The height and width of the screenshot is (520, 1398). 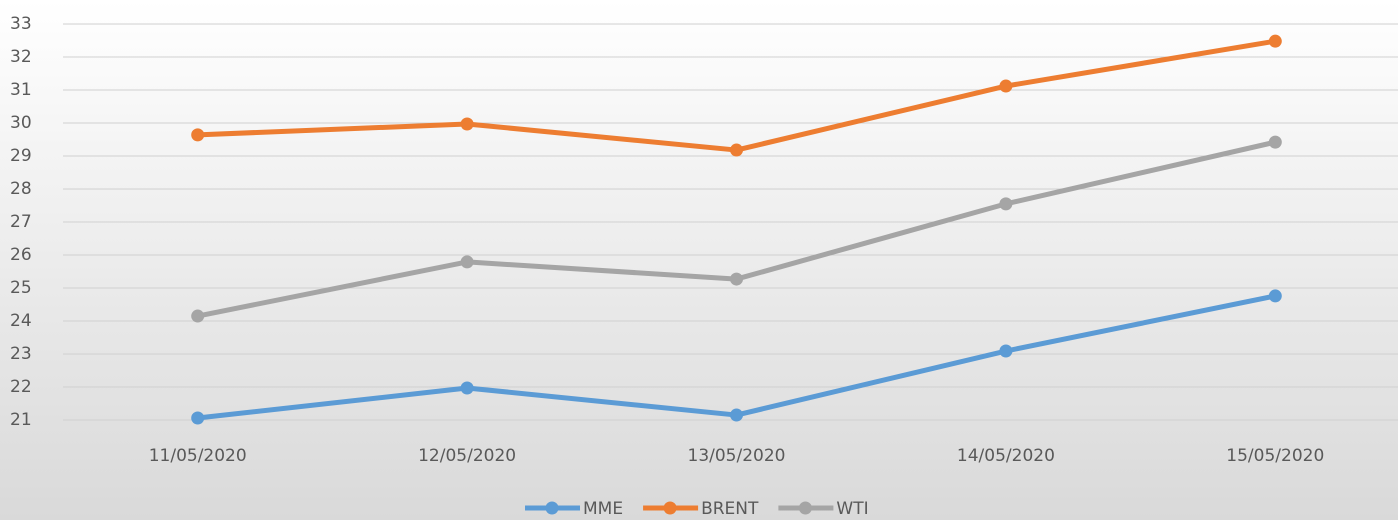 I want to click on y-tick-label: 28, so click(x=21, y=189).